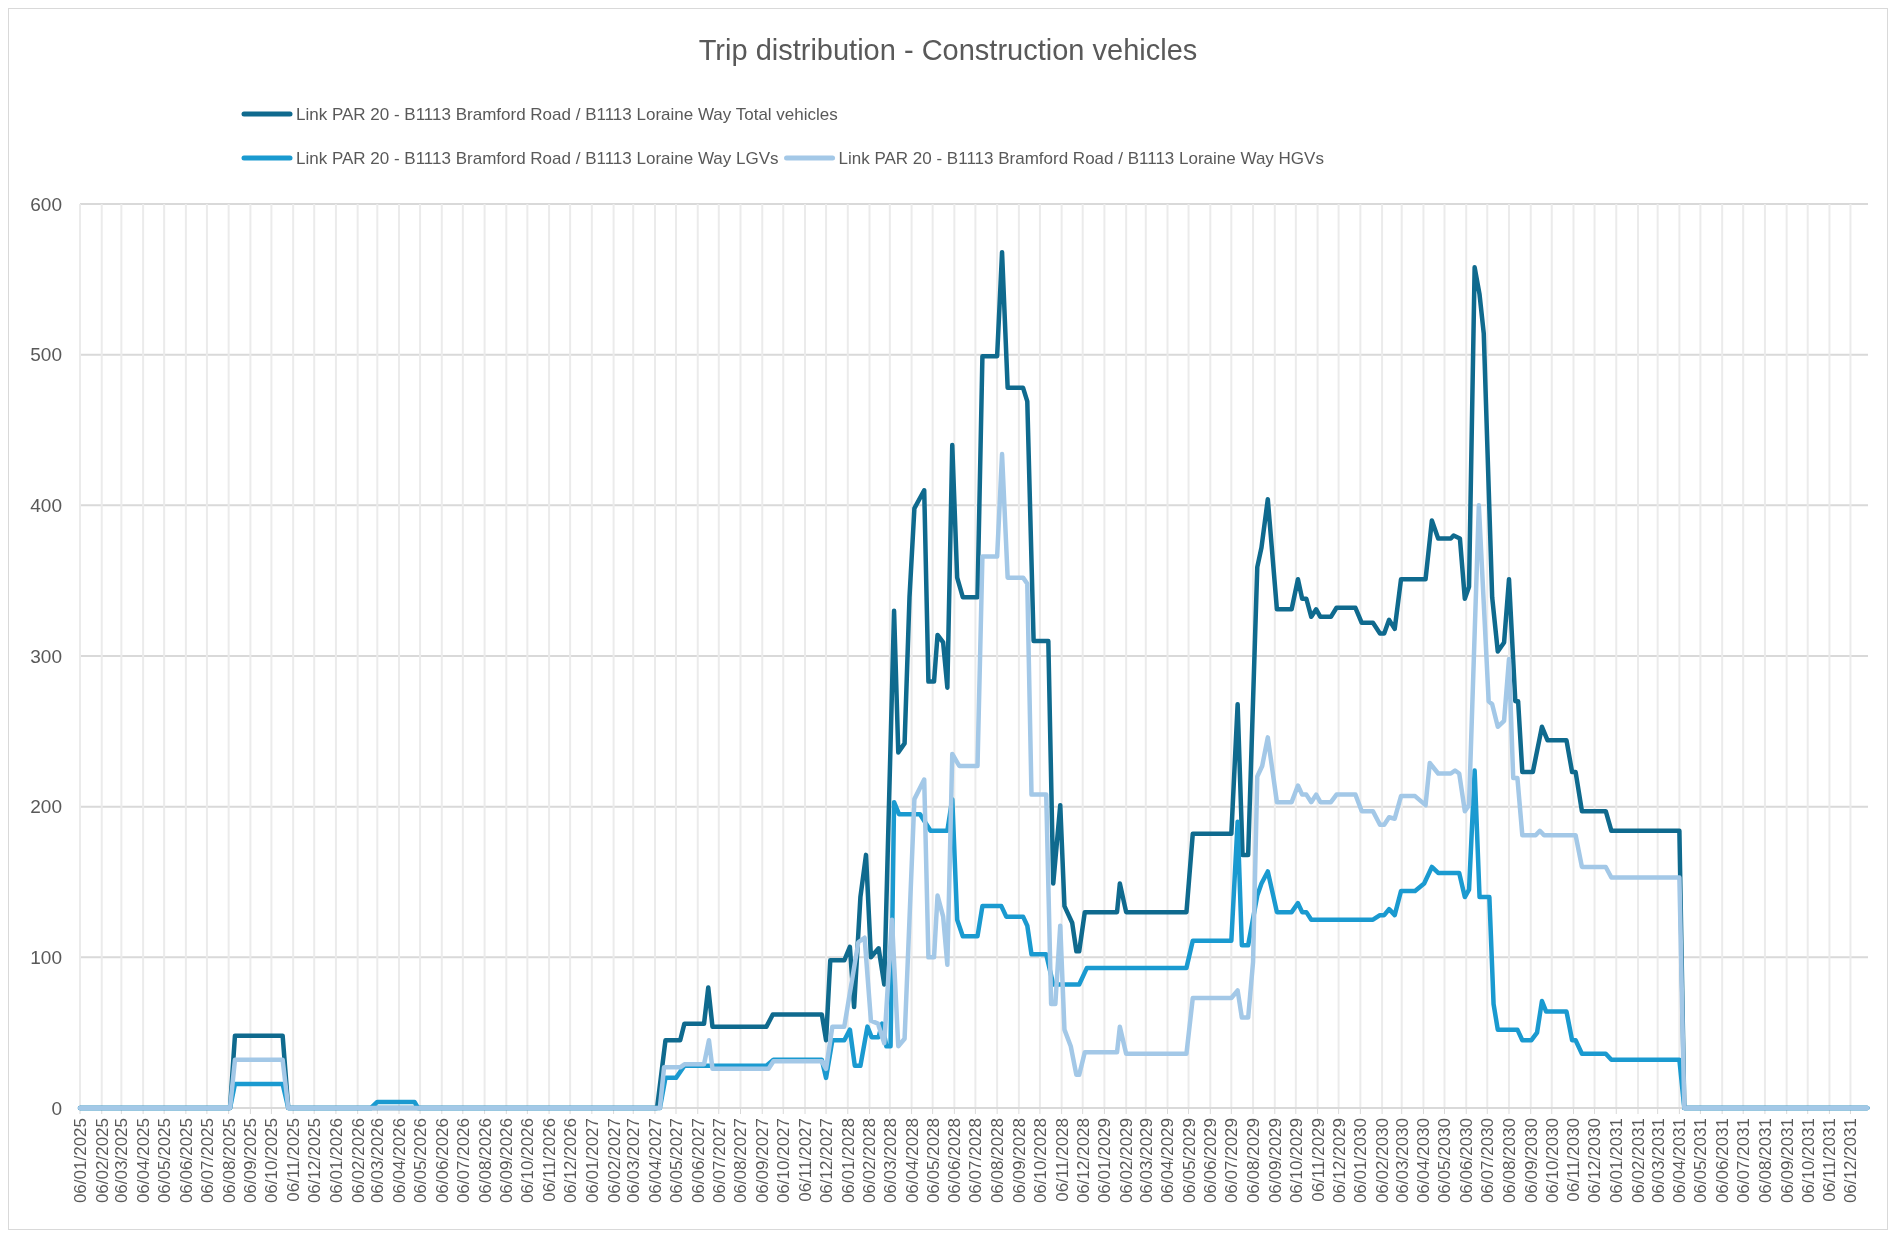  I want to click on x-tick-label: 06/11/2026, so click(550, 1160).